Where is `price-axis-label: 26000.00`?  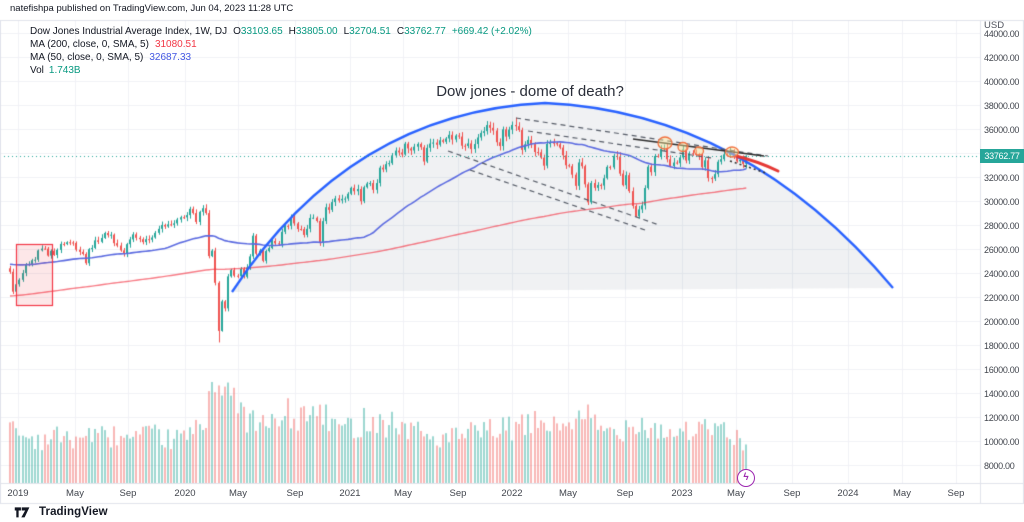
price-axis-label: 26000.00 is located at coordinates (1002, 249).